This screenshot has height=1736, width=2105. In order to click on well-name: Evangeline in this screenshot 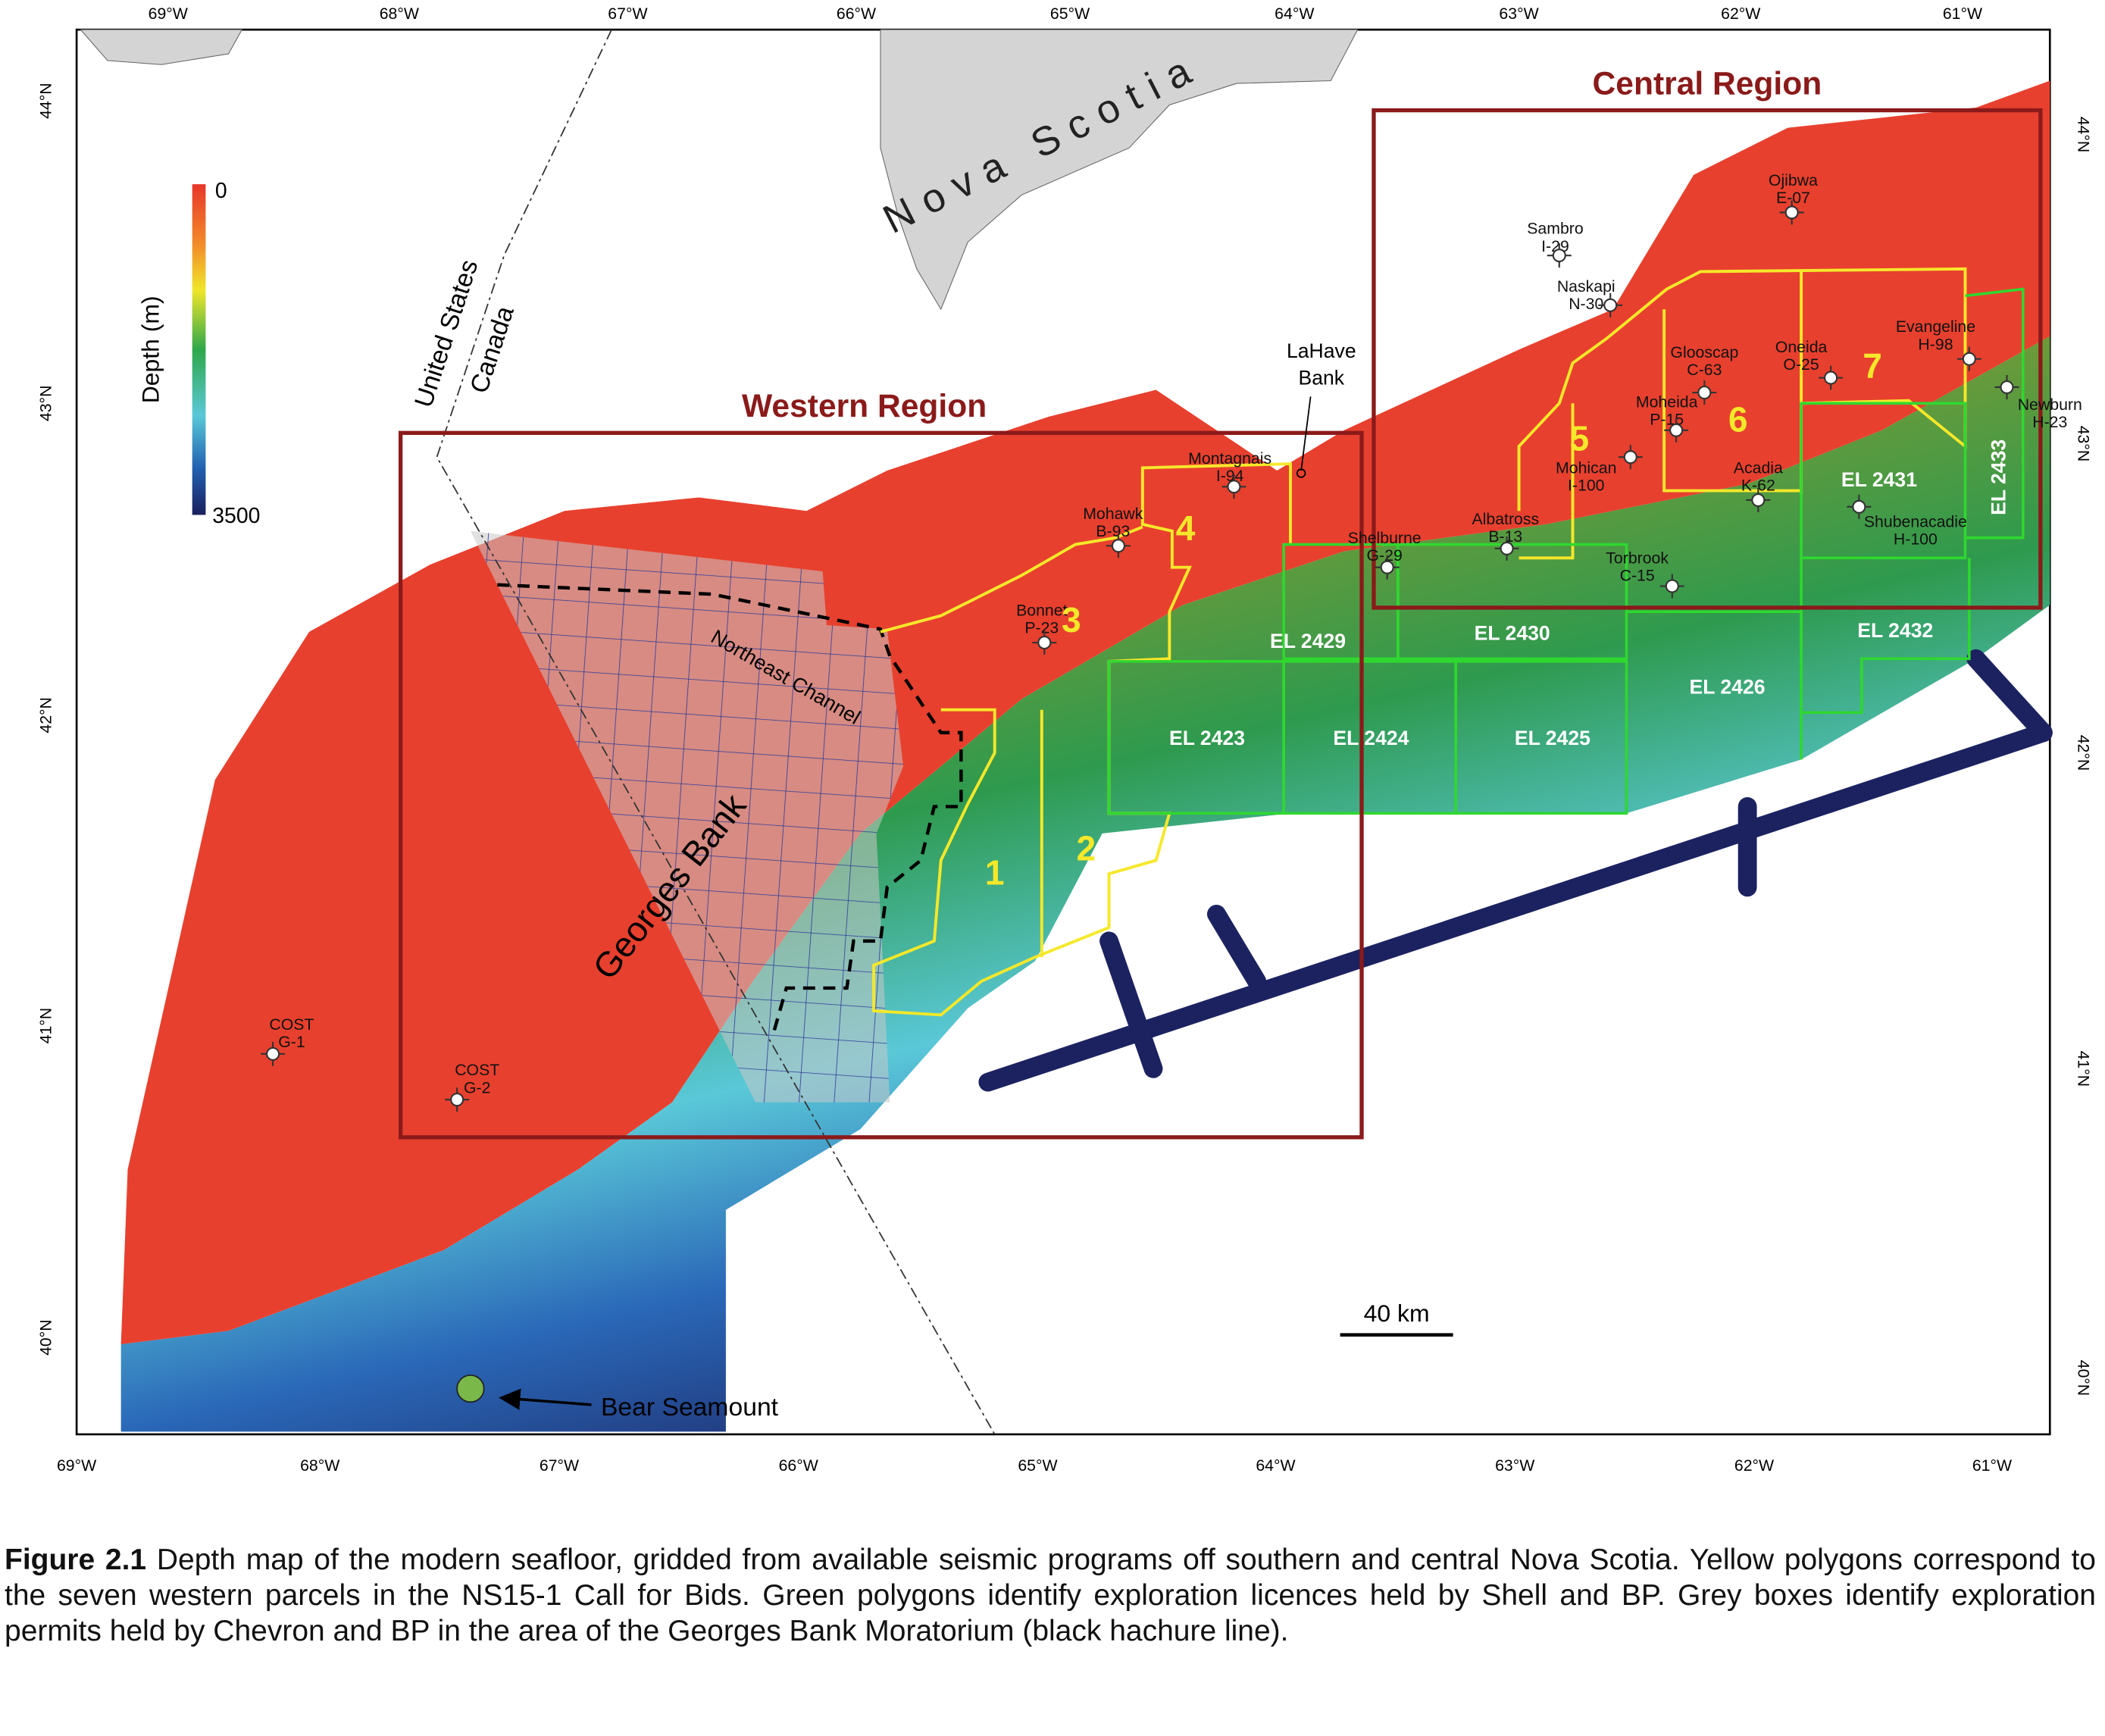, I will do `click(1936, 326)`.